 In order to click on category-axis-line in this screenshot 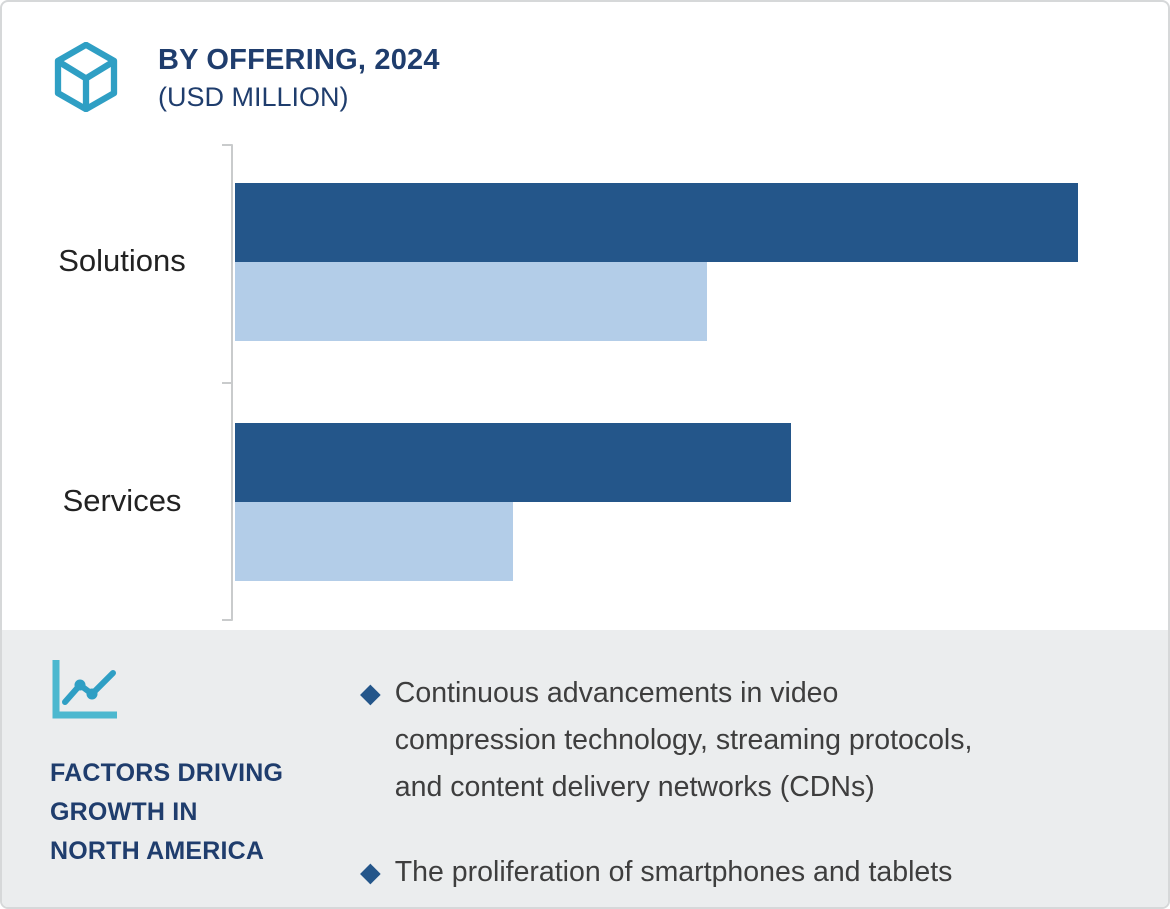, I will do `click(232, 382)`.